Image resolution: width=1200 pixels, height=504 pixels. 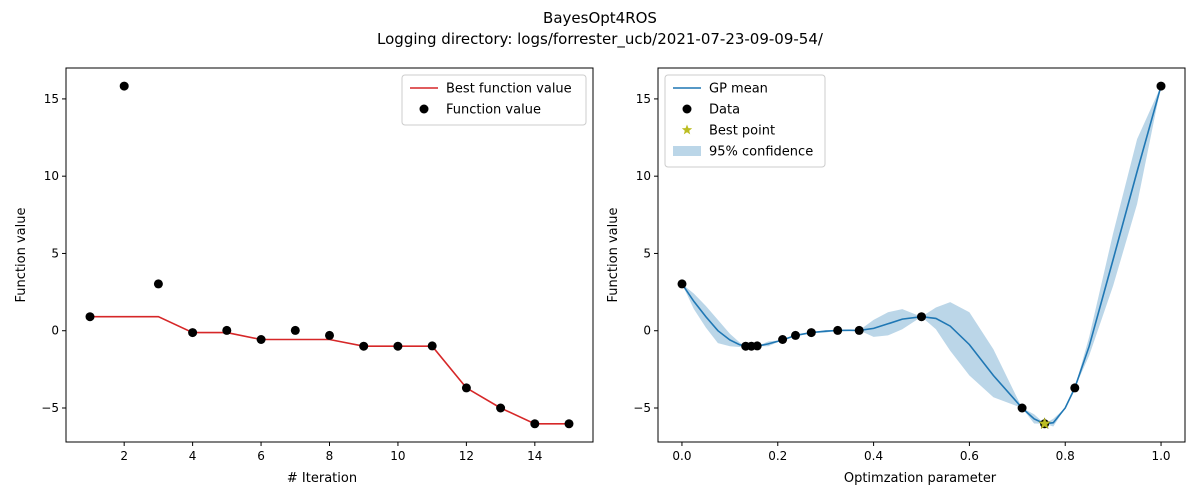 What do you see at coordinates (687, 151) in the screenshot?
I see `right-legend-swatch-95-confidence` at bounding box center [687, 151].